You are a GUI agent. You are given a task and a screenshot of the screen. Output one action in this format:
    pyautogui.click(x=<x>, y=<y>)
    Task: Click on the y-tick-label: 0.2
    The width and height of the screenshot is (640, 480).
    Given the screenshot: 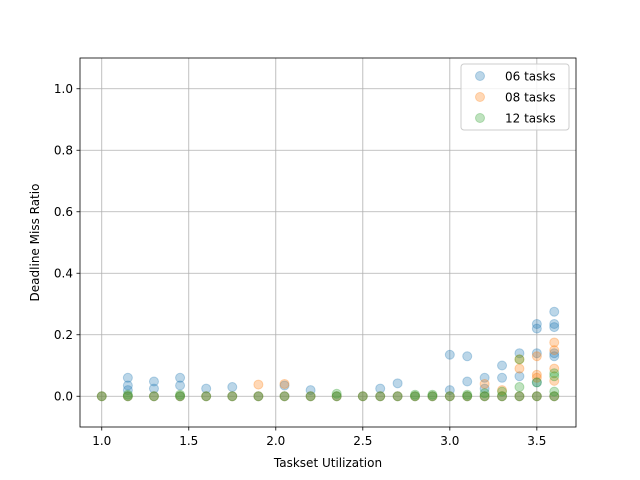 What is the action you would take?
    pyautogui.click(x=63, y=335)
    